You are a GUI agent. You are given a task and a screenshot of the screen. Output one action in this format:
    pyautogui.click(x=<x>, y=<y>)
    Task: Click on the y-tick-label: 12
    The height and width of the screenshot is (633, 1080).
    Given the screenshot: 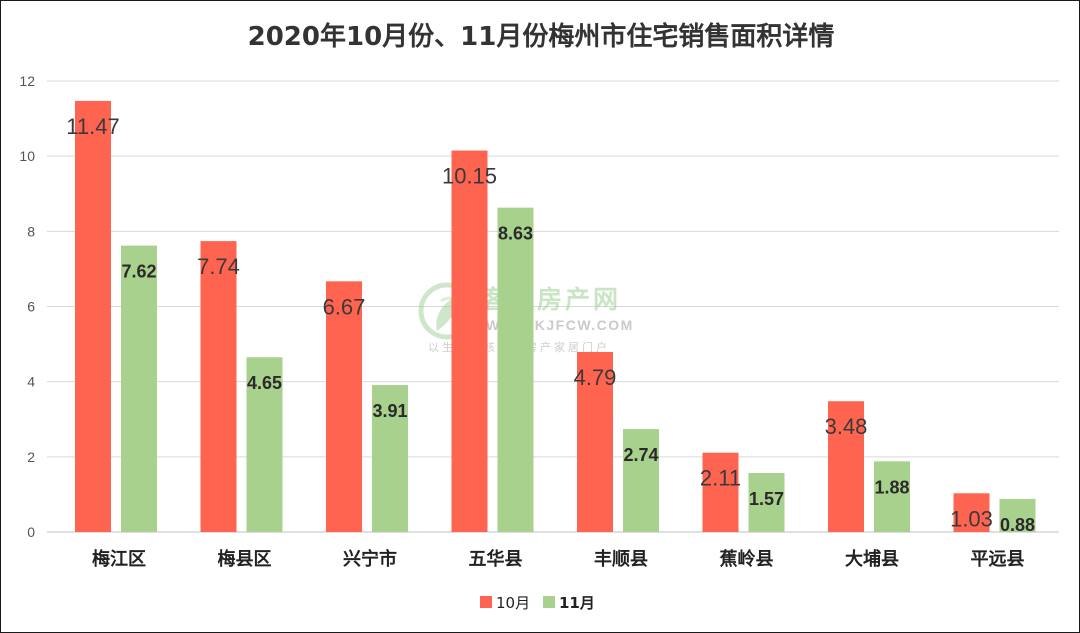 What is the action you would take?
    pyautogui.click(x=27, y=81)
    